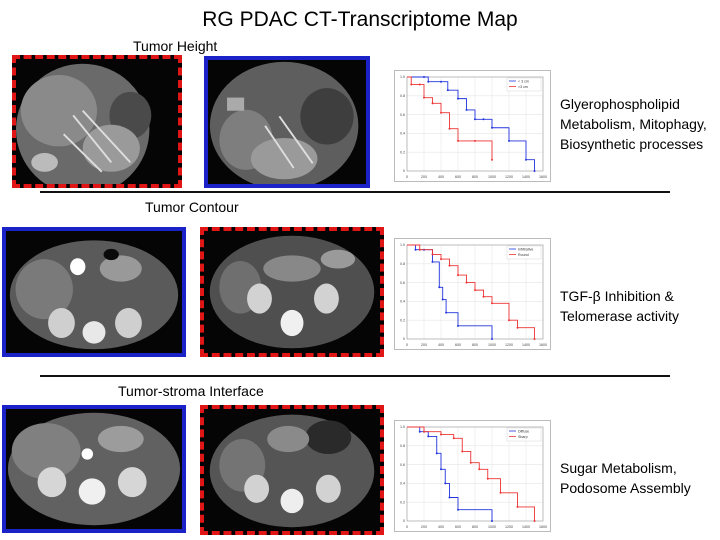 The width and height of the screenshot is (720, 540). Describe the element at coordinates (620, 104) in the screenshot. I see `description-line: Glyerophospholipid` at that location.